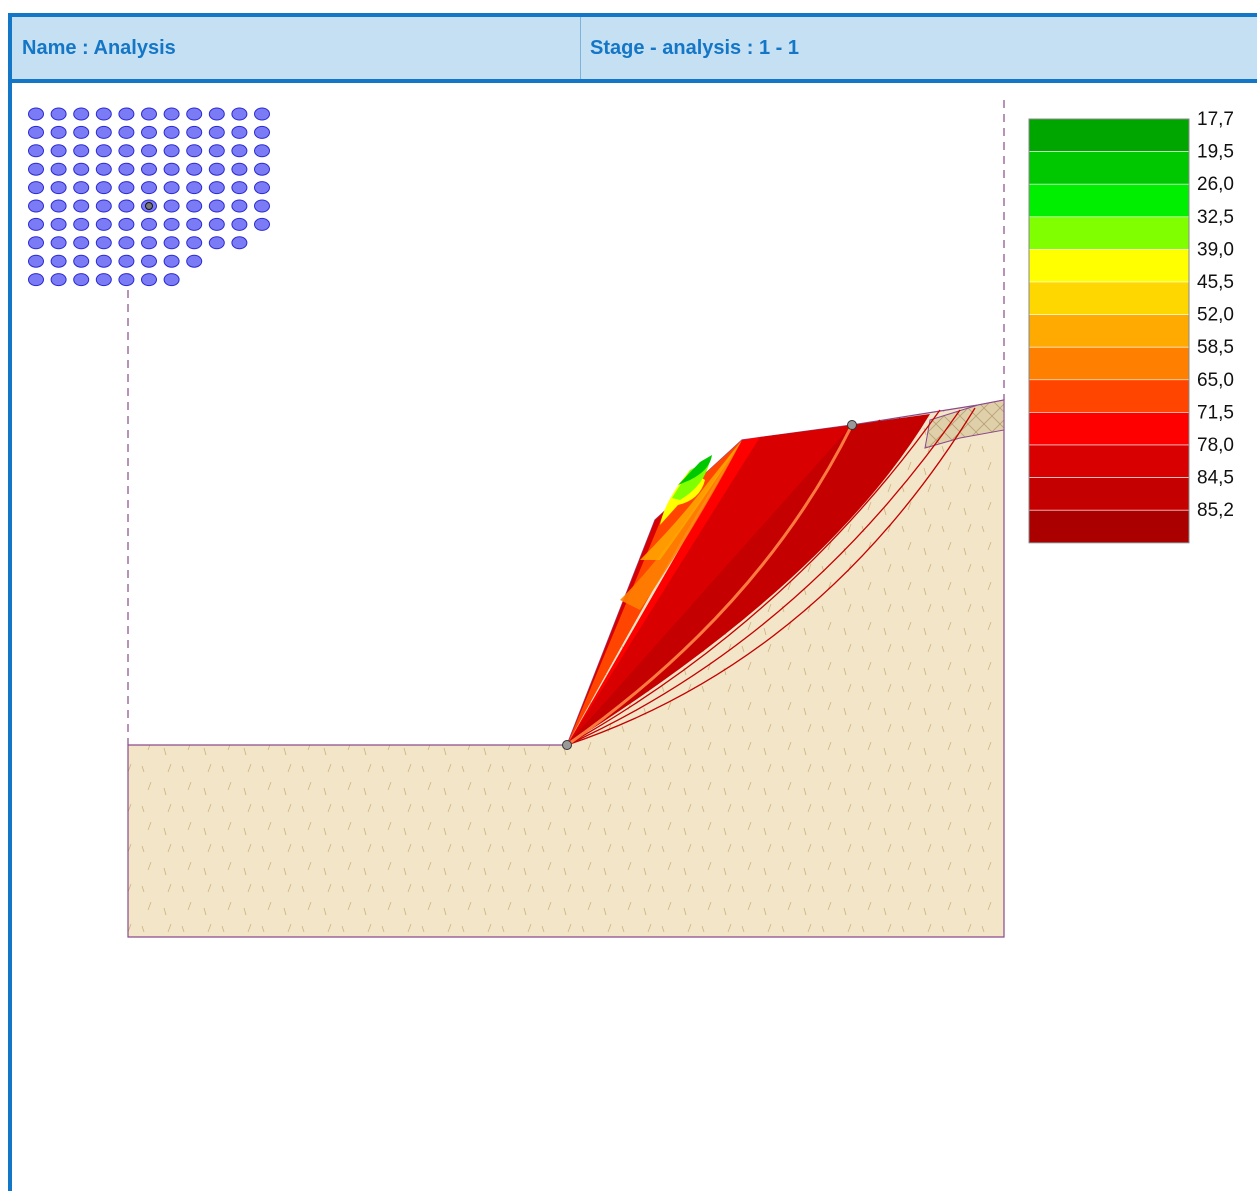  Describe the element at coordinates (852, 425) in the screenshot. I see `slip-exit-point` at that location.